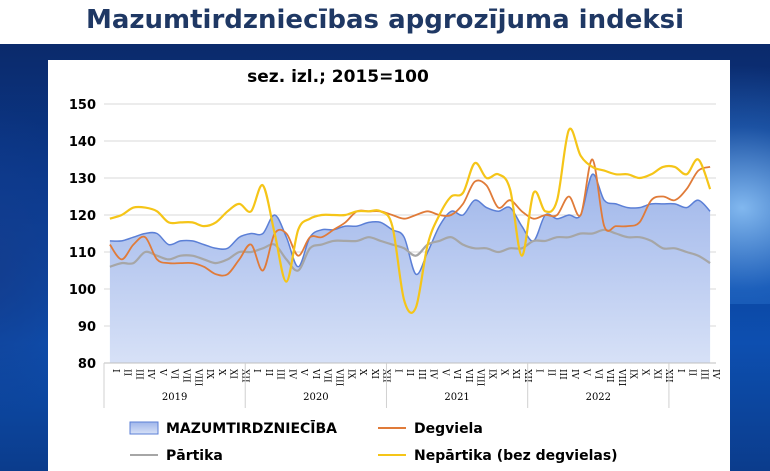  I want to click on legend-label: Pārtika, so click(194, 456).